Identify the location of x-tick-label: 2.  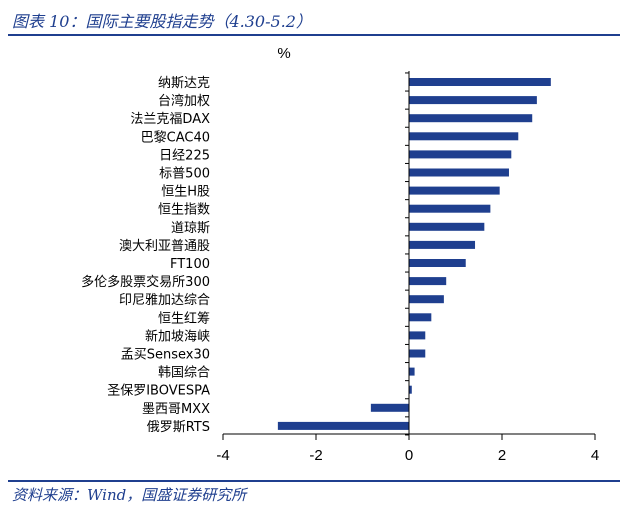
(502, 455).